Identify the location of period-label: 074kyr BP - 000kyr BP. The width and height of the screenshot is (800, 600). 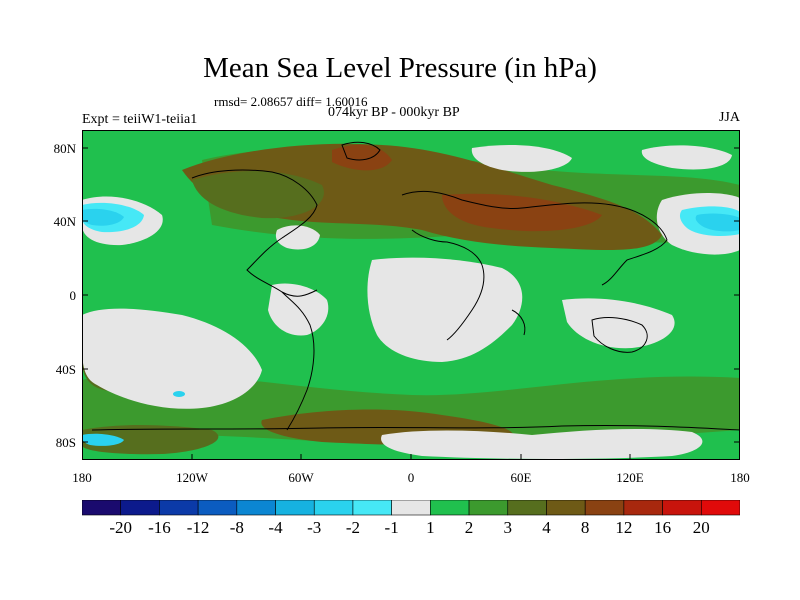
(394, 112).